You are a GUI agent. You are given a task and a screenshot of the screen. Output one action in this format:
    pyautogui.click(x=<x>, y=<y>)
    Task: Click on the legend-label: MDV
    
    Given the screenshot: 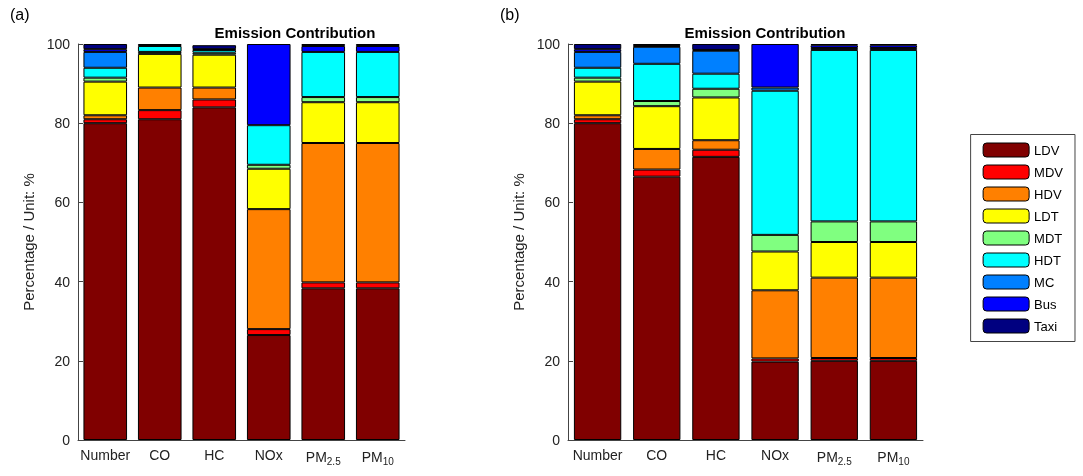 What is the action you would take?
    pyautogui.click(x=1049, y=172)
    